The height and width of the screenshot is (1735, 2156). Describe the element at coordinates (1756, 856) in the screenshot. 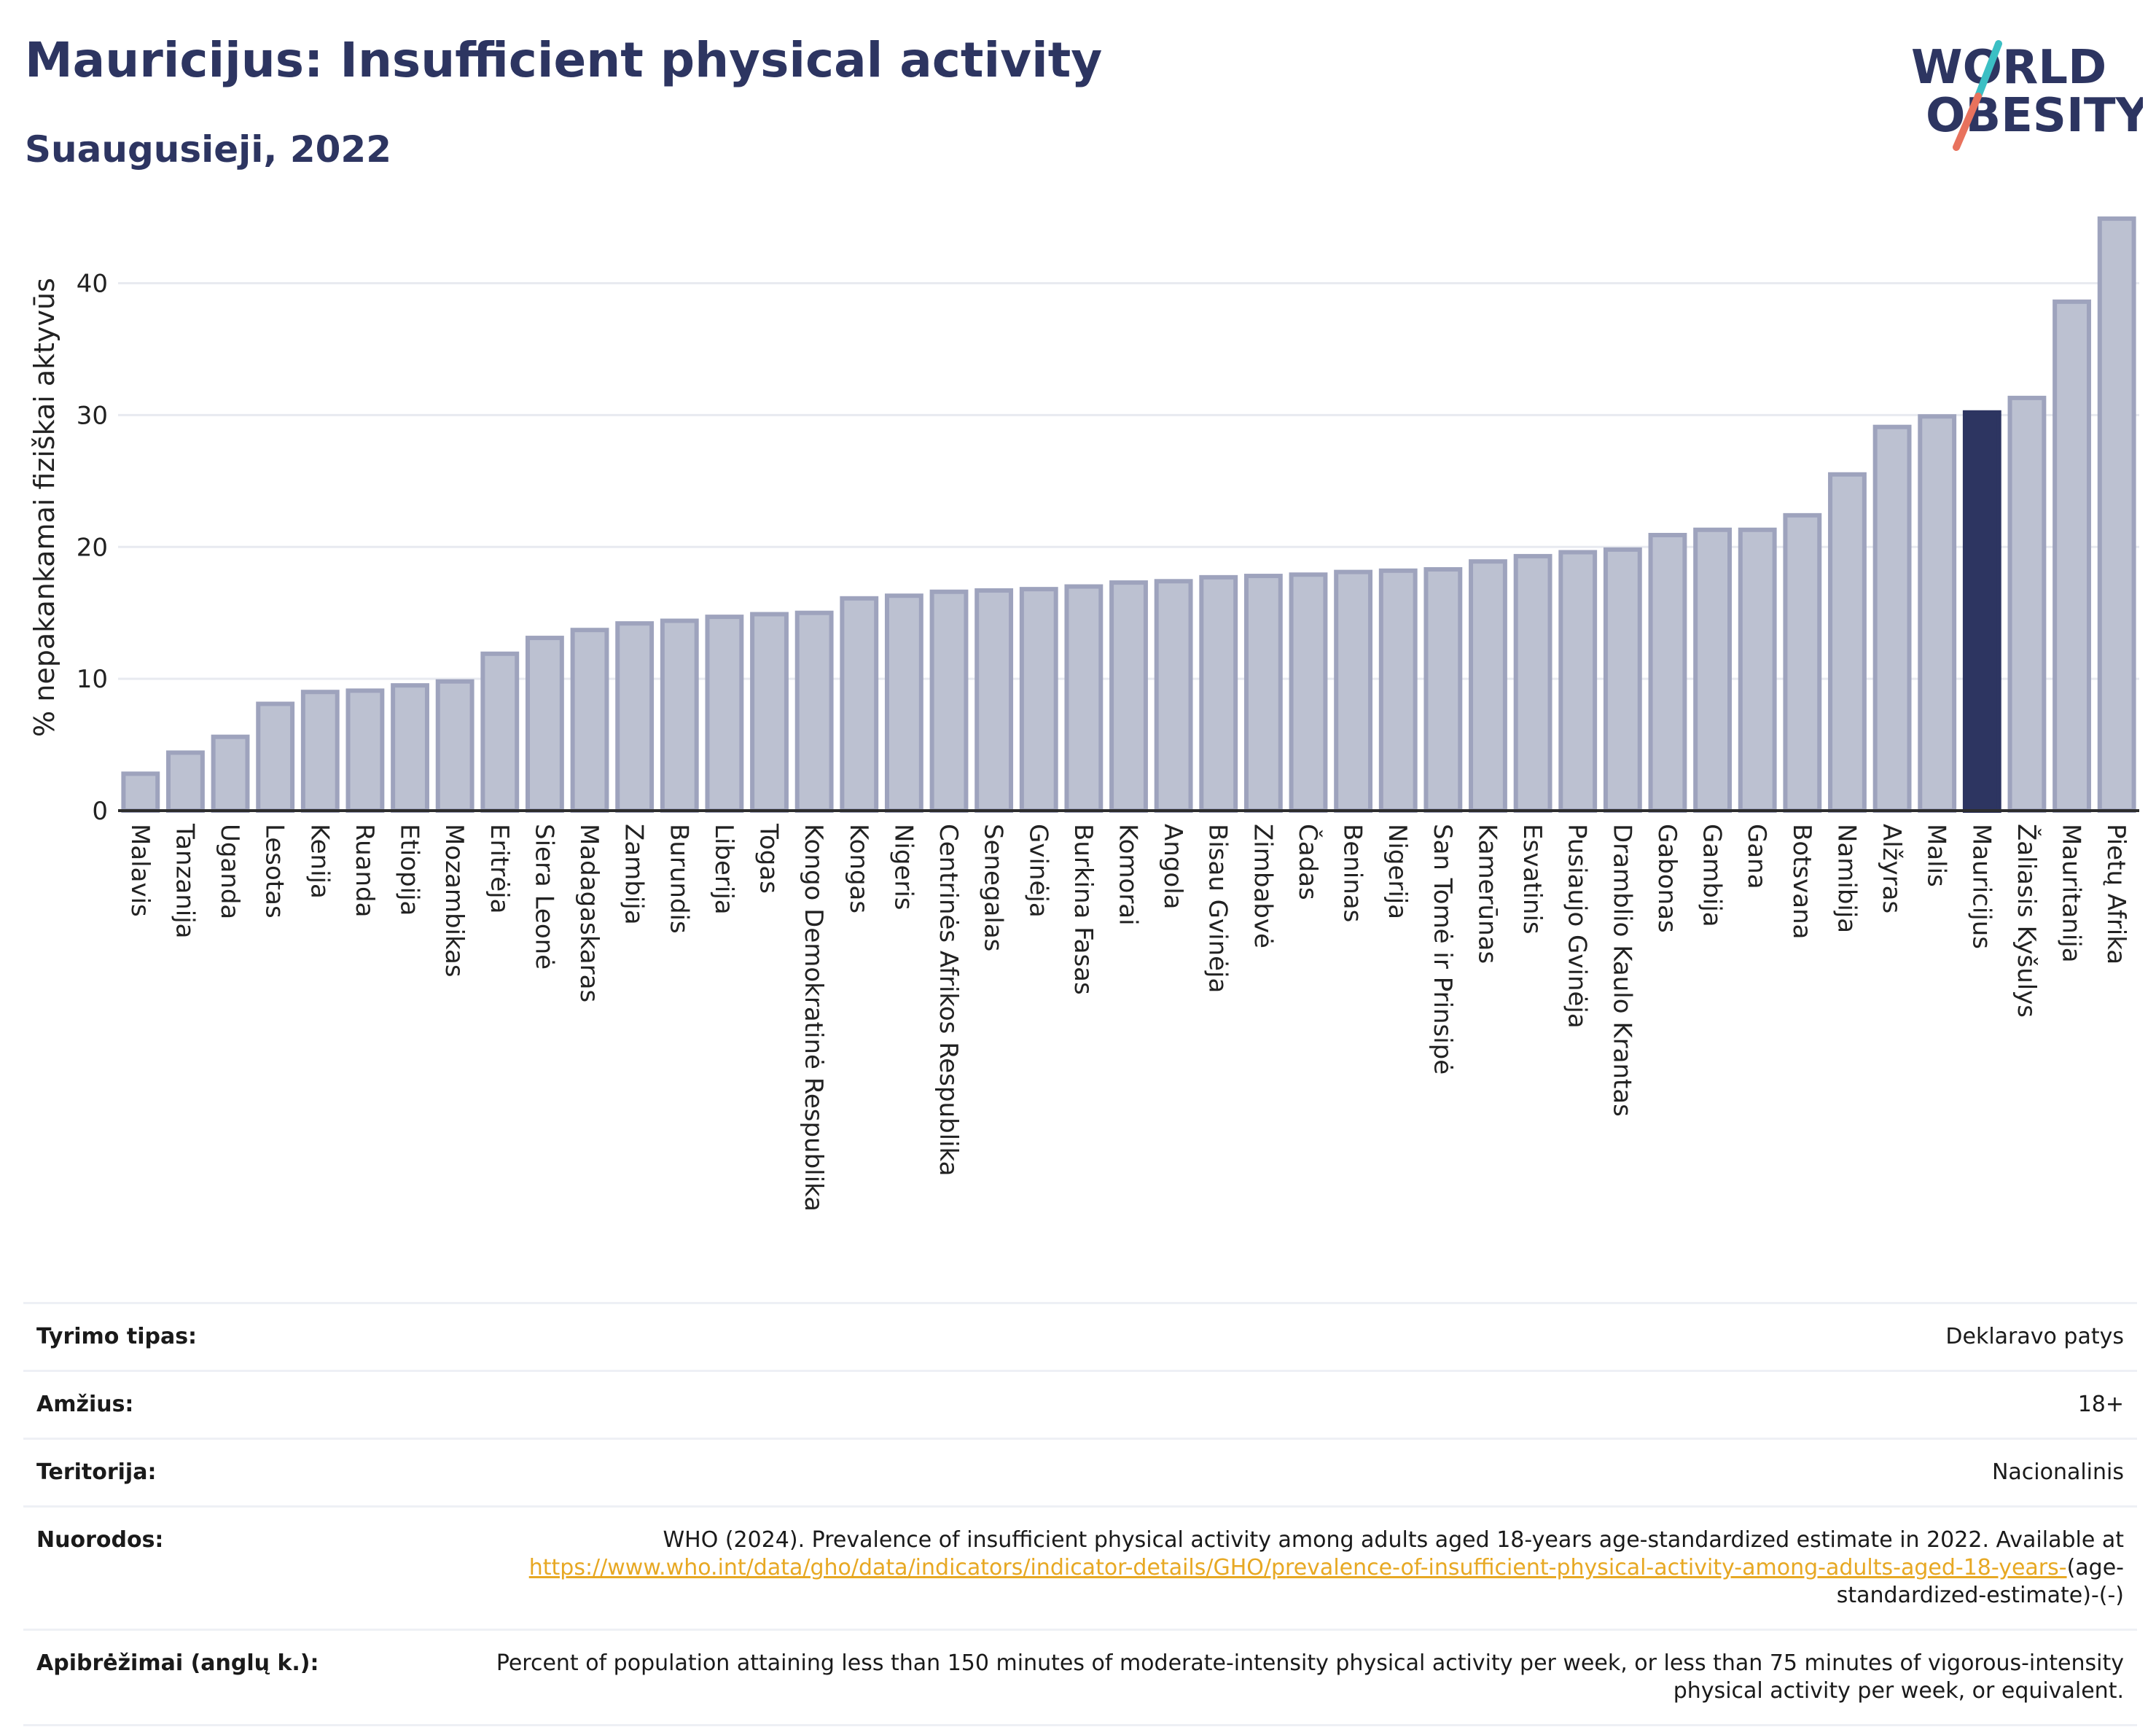

I see `x-tick-label: Gana` at that location.